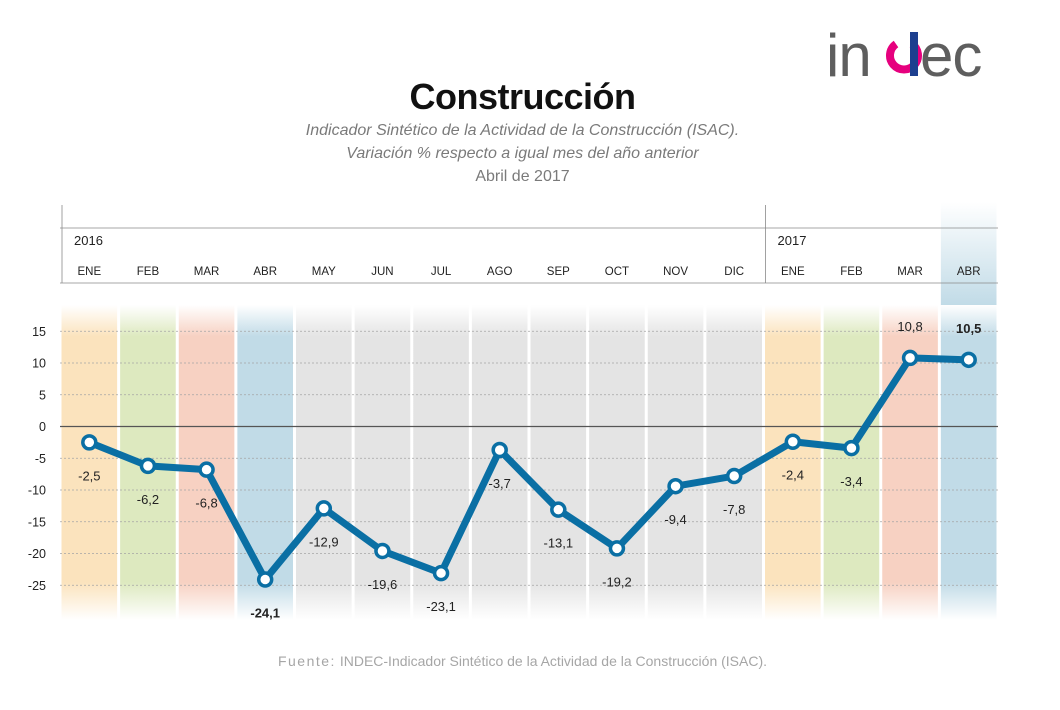 This screenshot has height=710, width=1060. What do you see at coordinates (89, 475) in the screenshot?
I see `data-label: -2,5` at bounding box center [89, 475].